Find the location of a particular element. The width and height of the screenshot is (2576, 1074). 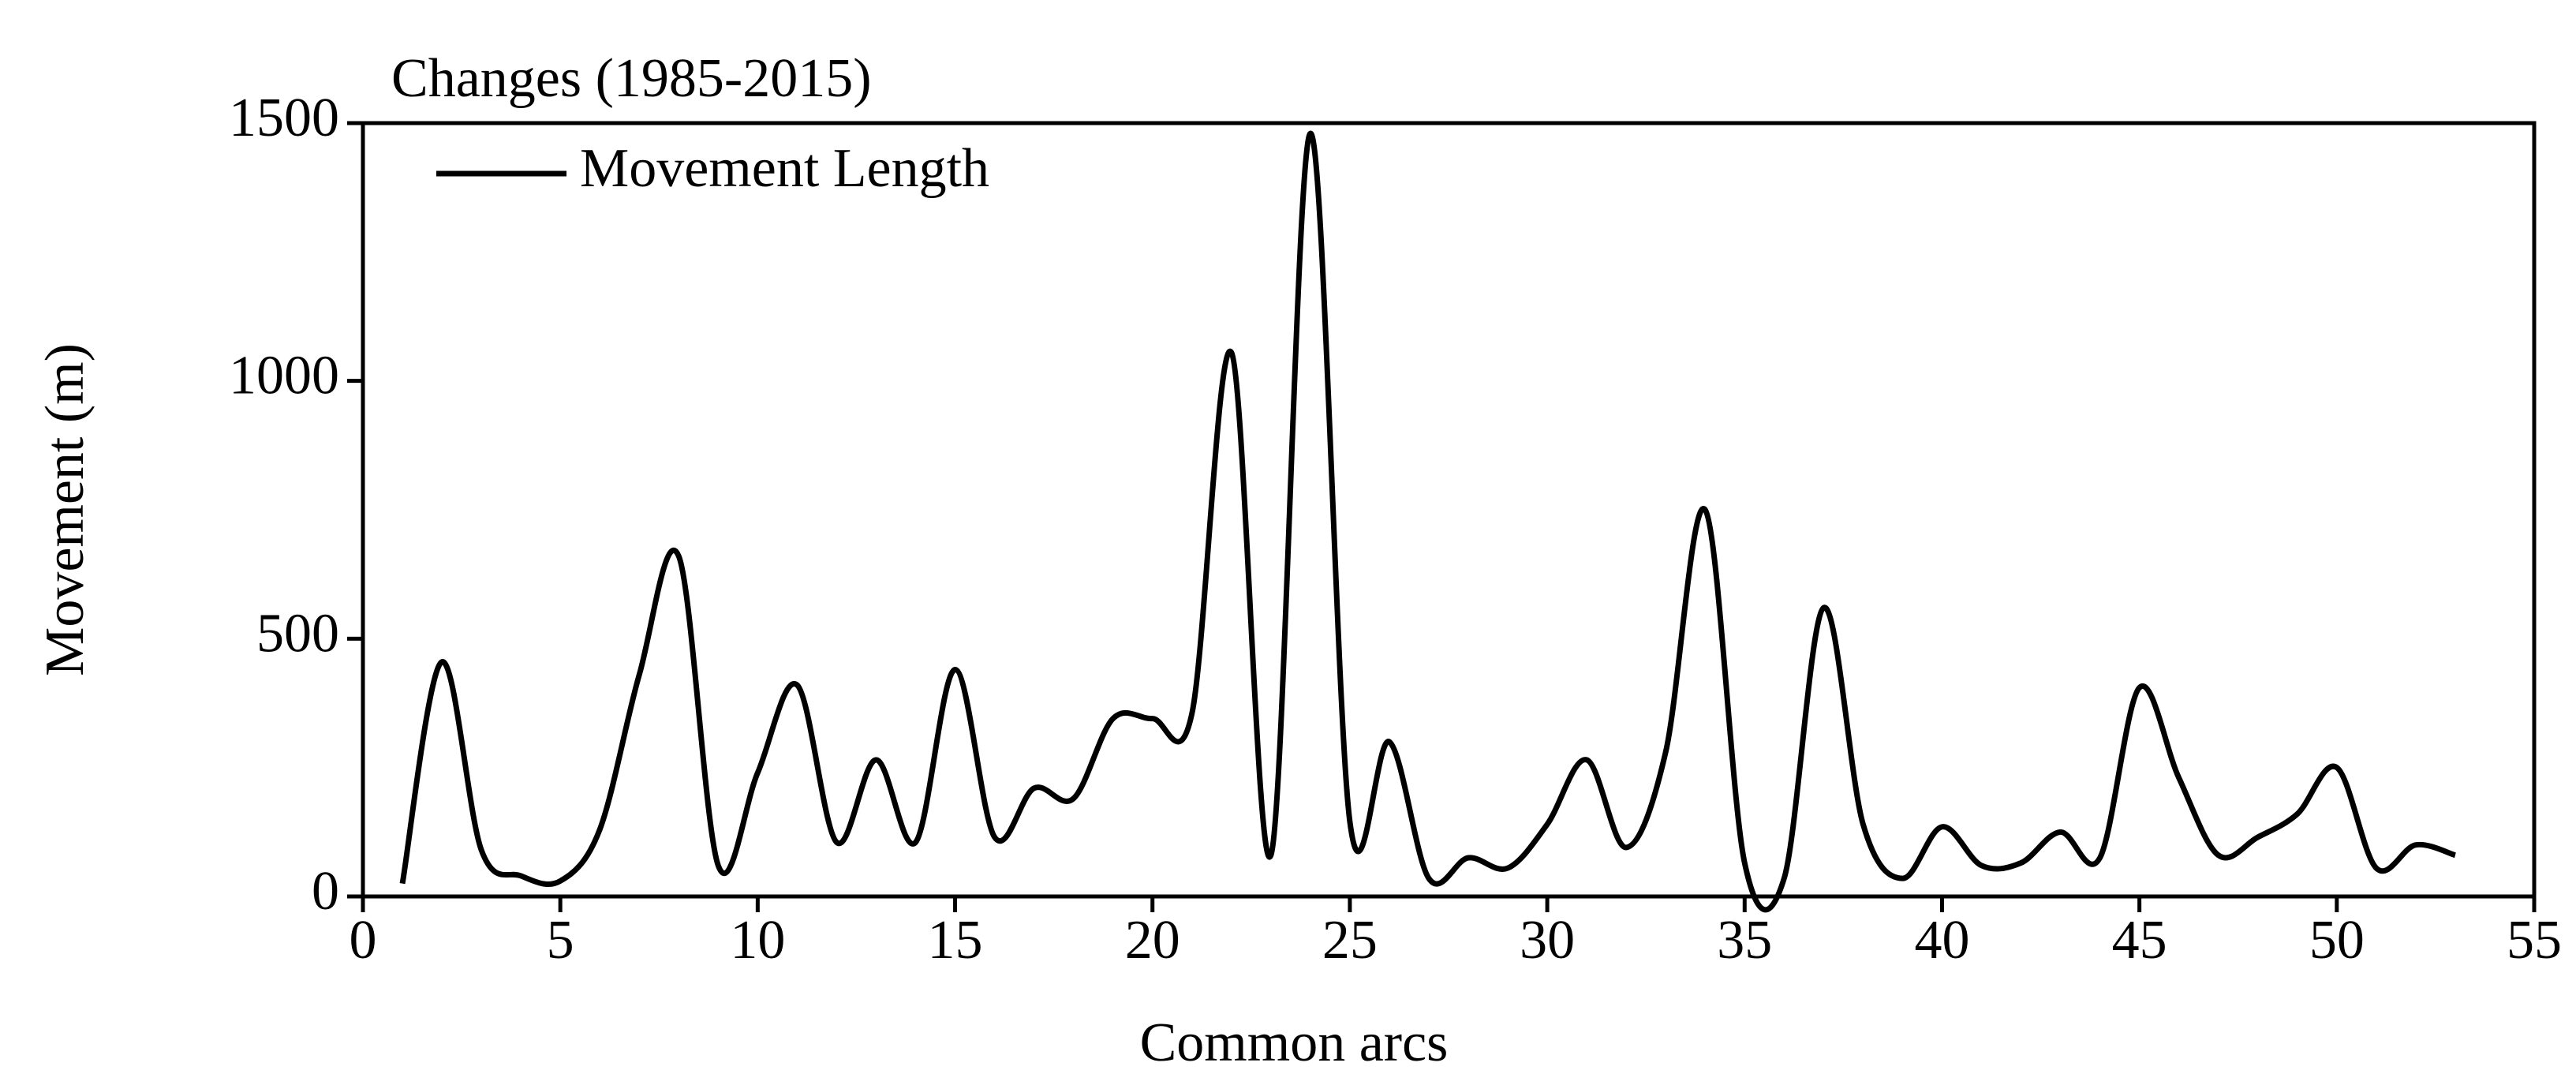

chart-title: Changes (1985-2015) is located at coordinates (631, 78).